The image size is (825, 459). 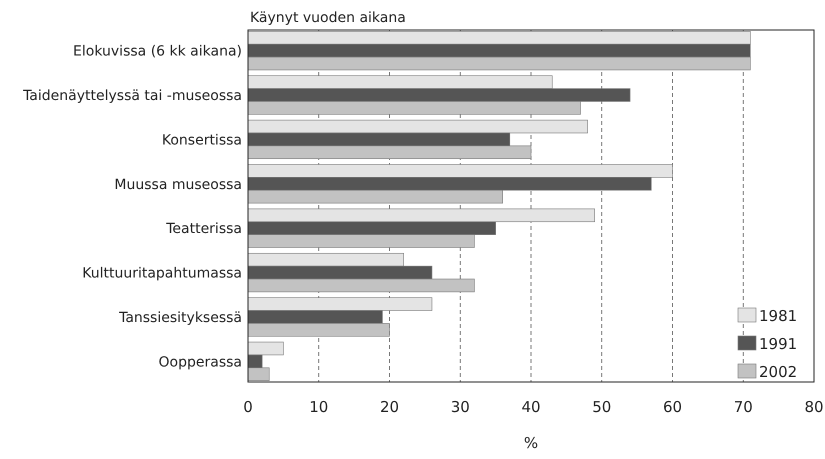 What do you see at coordinates (531, 443) in the screenshot?
I see `x-axis-title: %` at bounding box center [531, 443].